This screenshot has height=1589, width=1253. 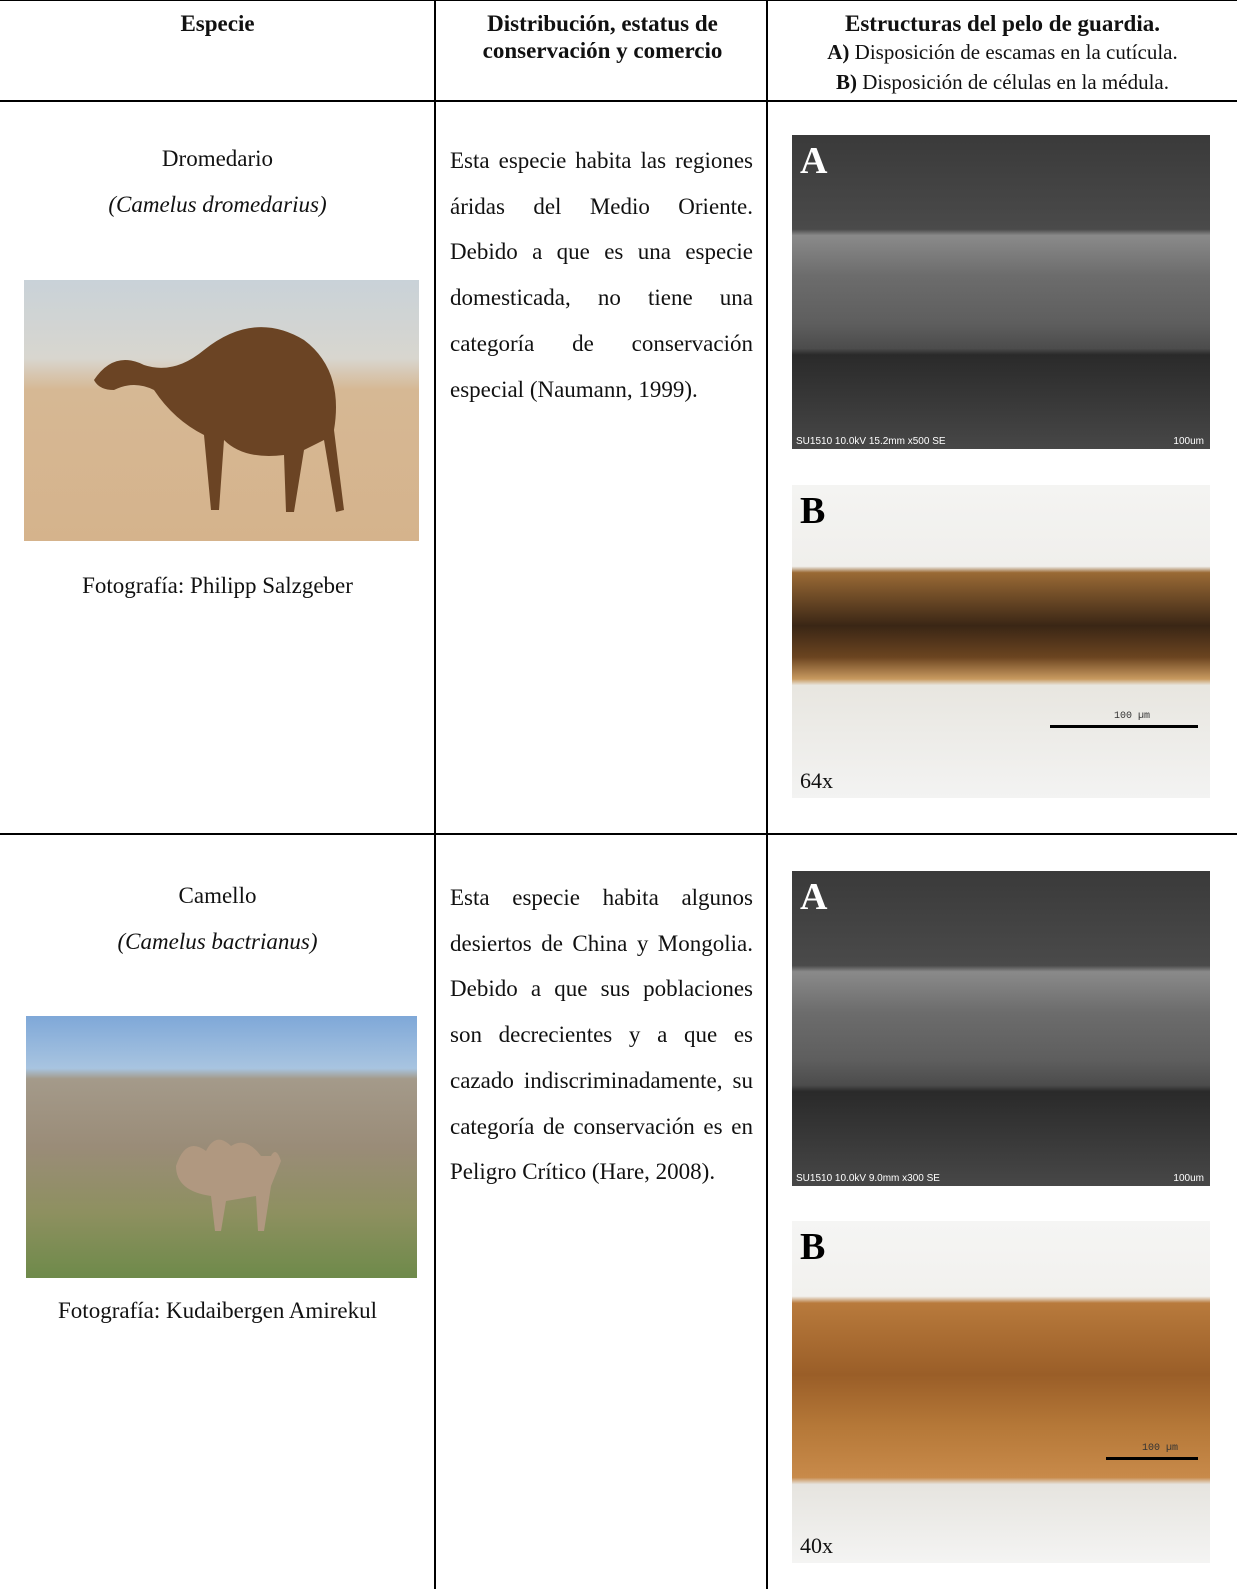 I want to click on key: B), so click(x=846, y=82).